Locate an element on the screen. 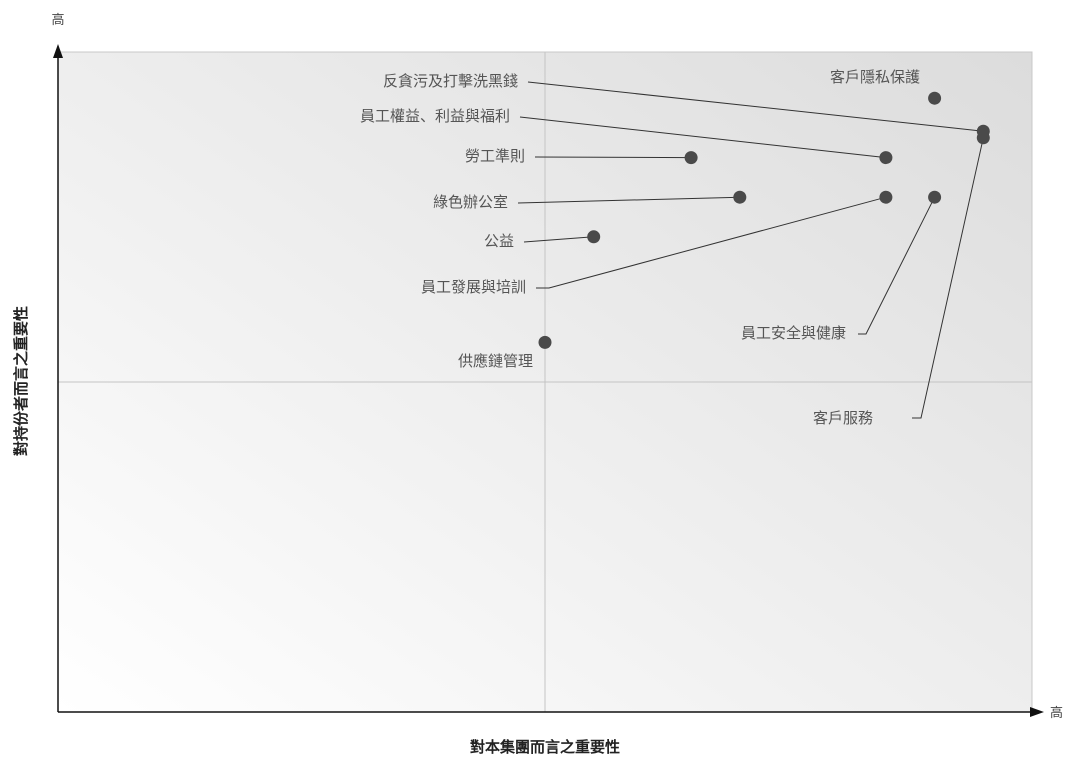  point-label: 客戶服務 is located at coordinates (843, 418).